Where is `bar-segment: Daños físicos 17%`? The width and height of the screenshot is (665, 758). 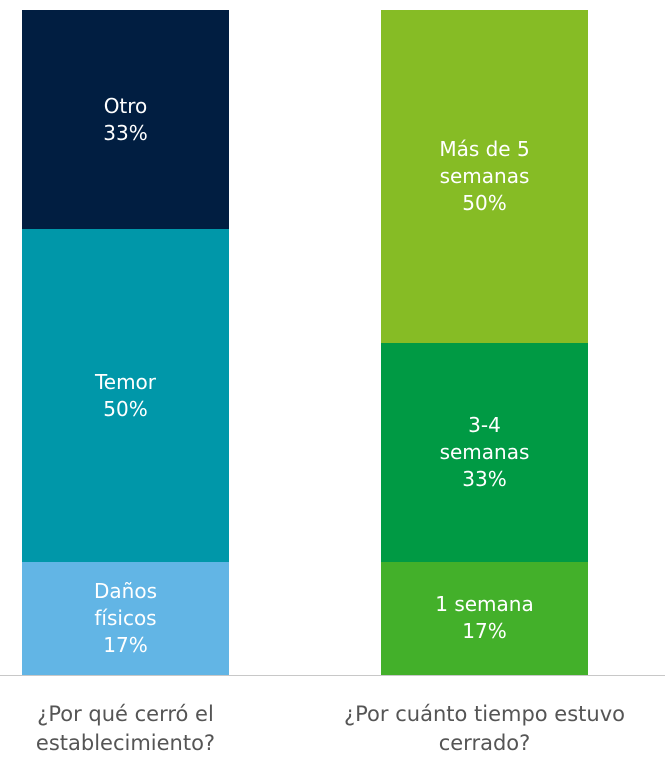 bar-segment: Daños físicos 17% is located at coordinates (125, 618).